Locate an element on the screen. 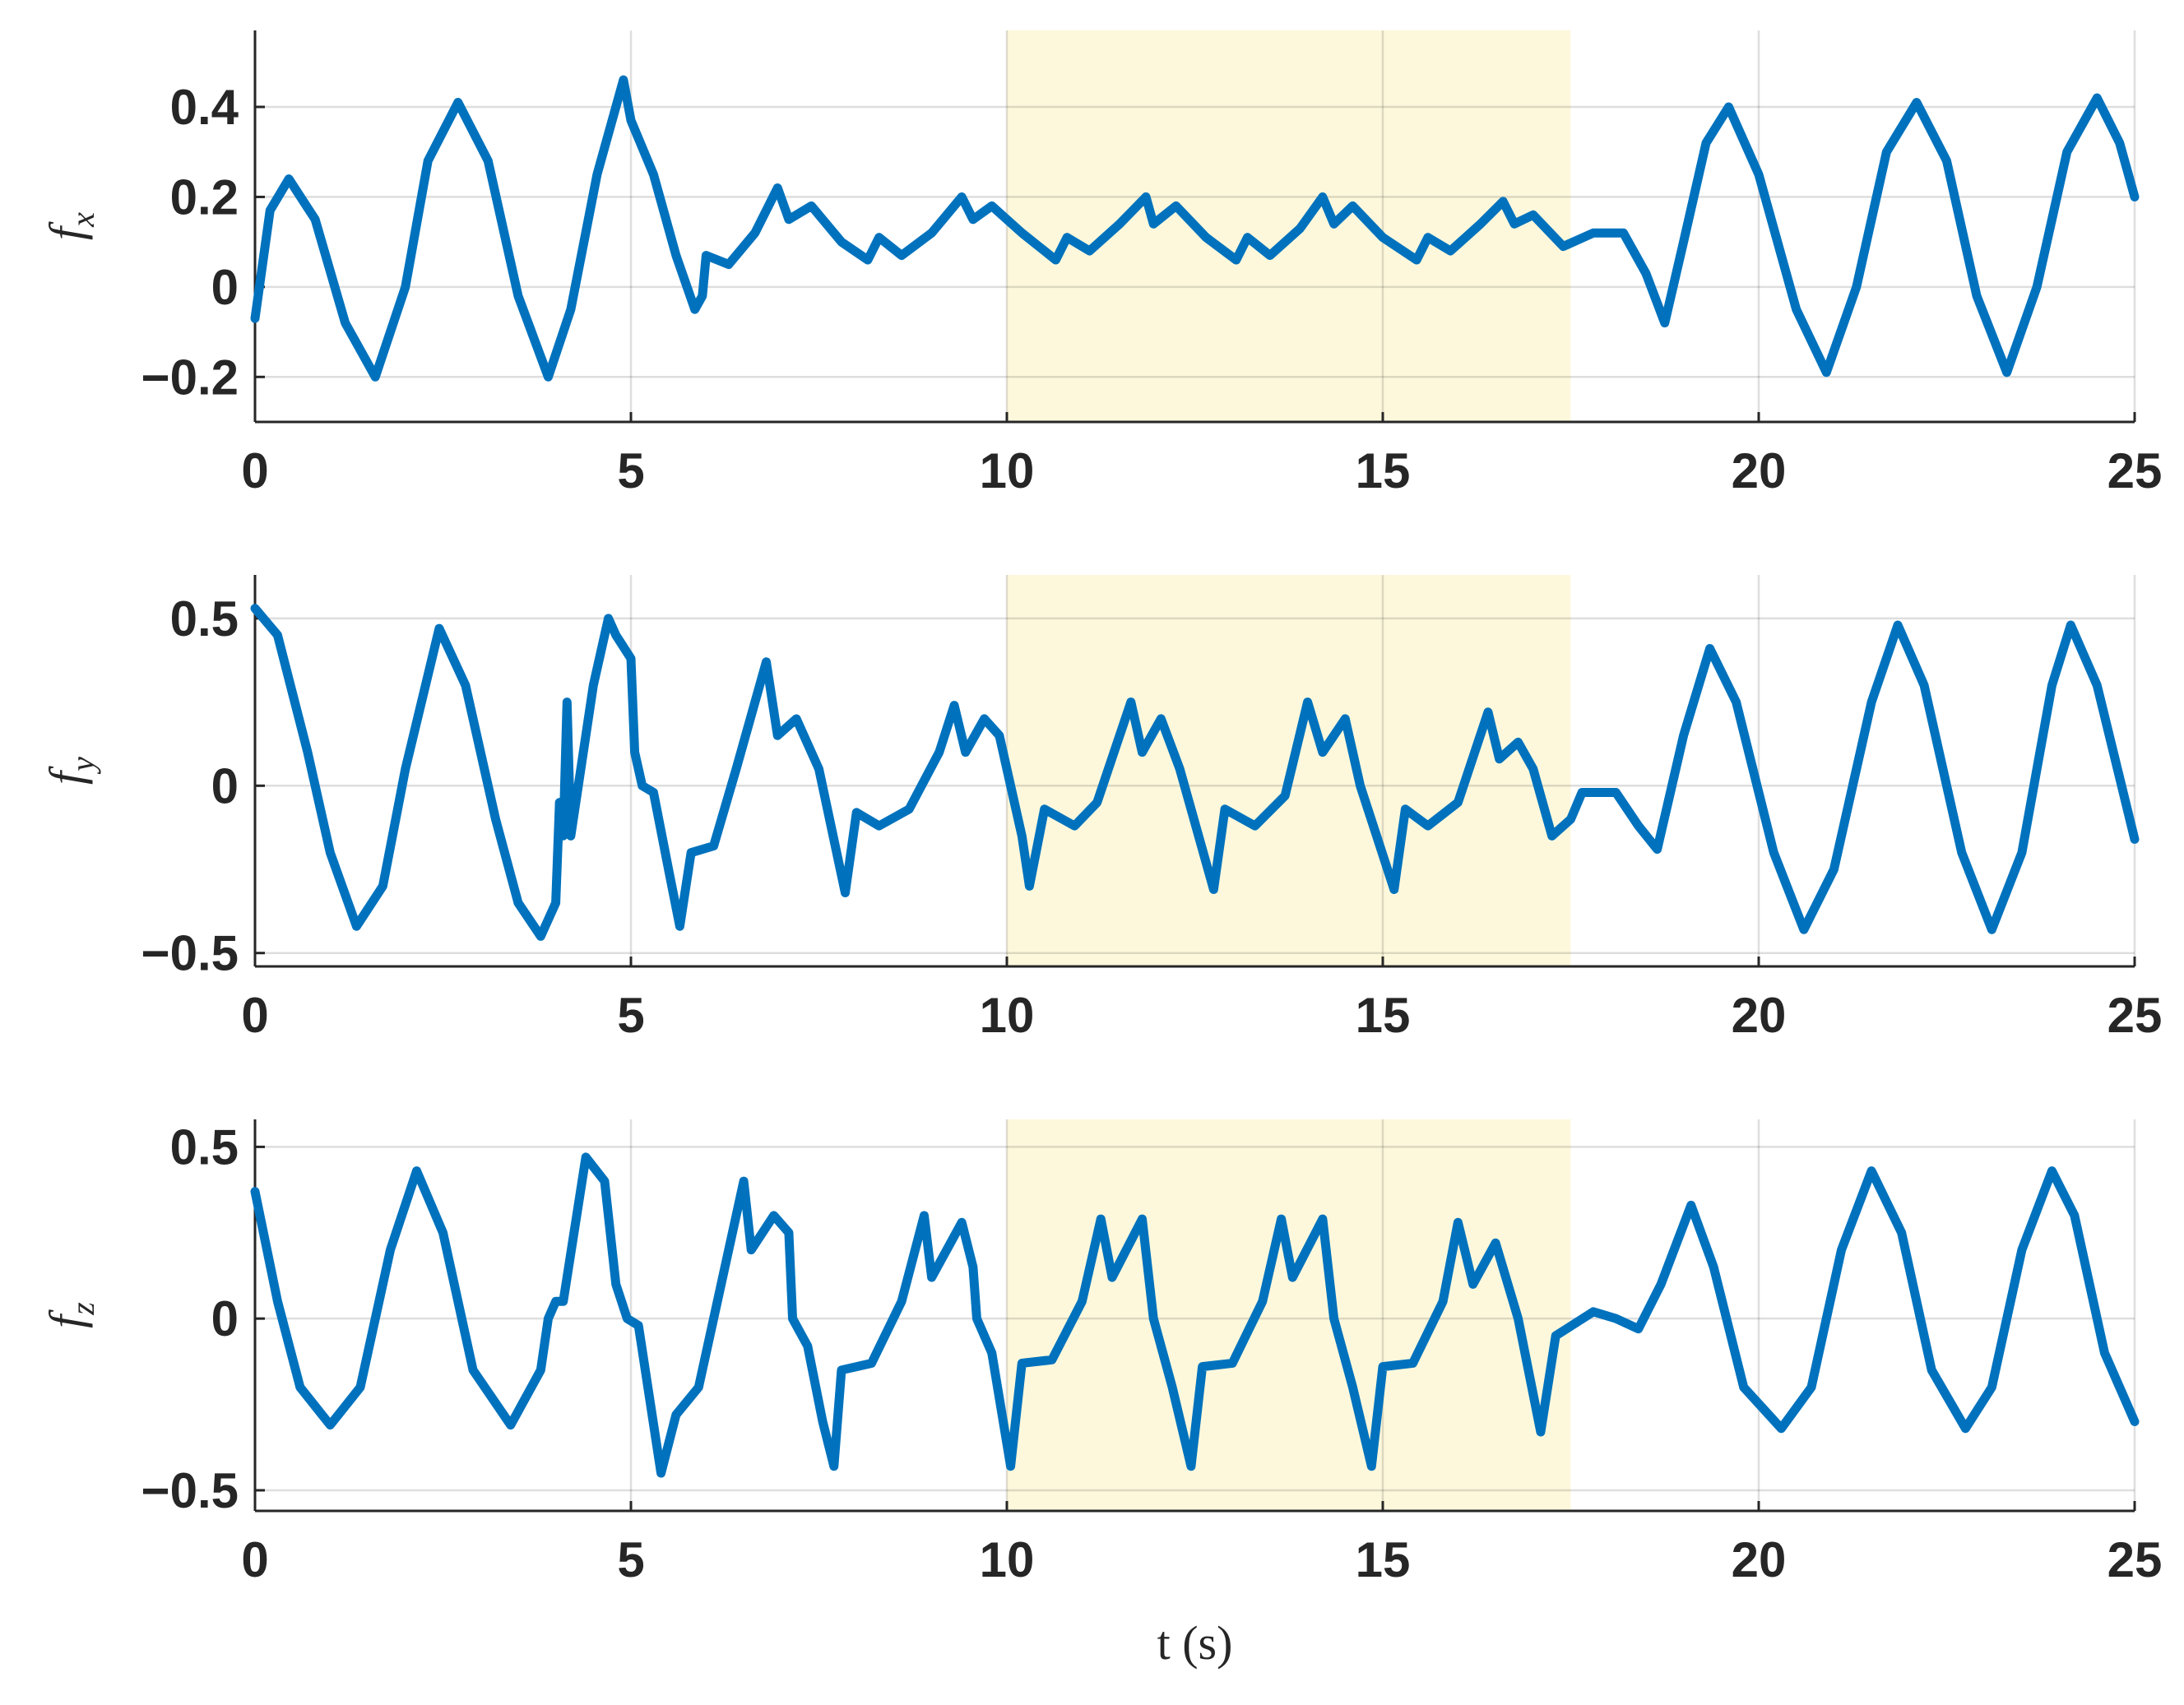 This screenshot has width=2184, height=1705. y-axis-label: fz is located at coordinates (70, 1315).